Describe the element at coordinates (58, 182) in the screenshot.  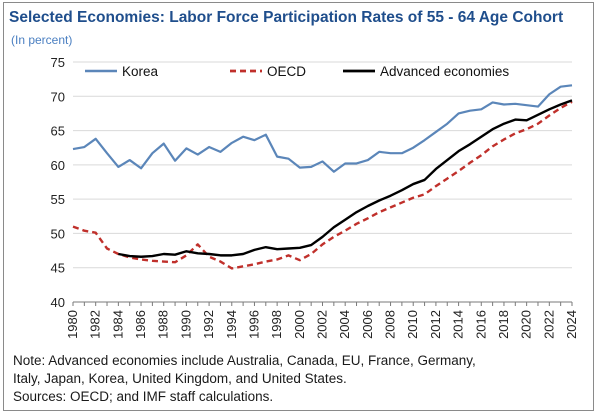
I see `y-axis-tick-labels: 40 45 50 55 60 65 70 75` at that location.